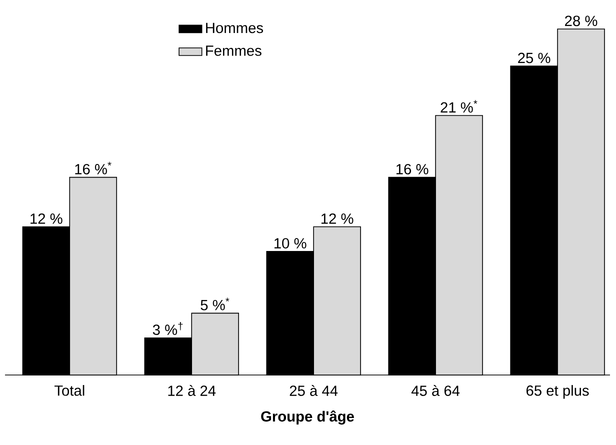 Image resolution: width=616 pixels, height=445 pixels. Describe the element at coordinates (69, 390) in the screenshot. I see `x-tick-label: Total` at that location.